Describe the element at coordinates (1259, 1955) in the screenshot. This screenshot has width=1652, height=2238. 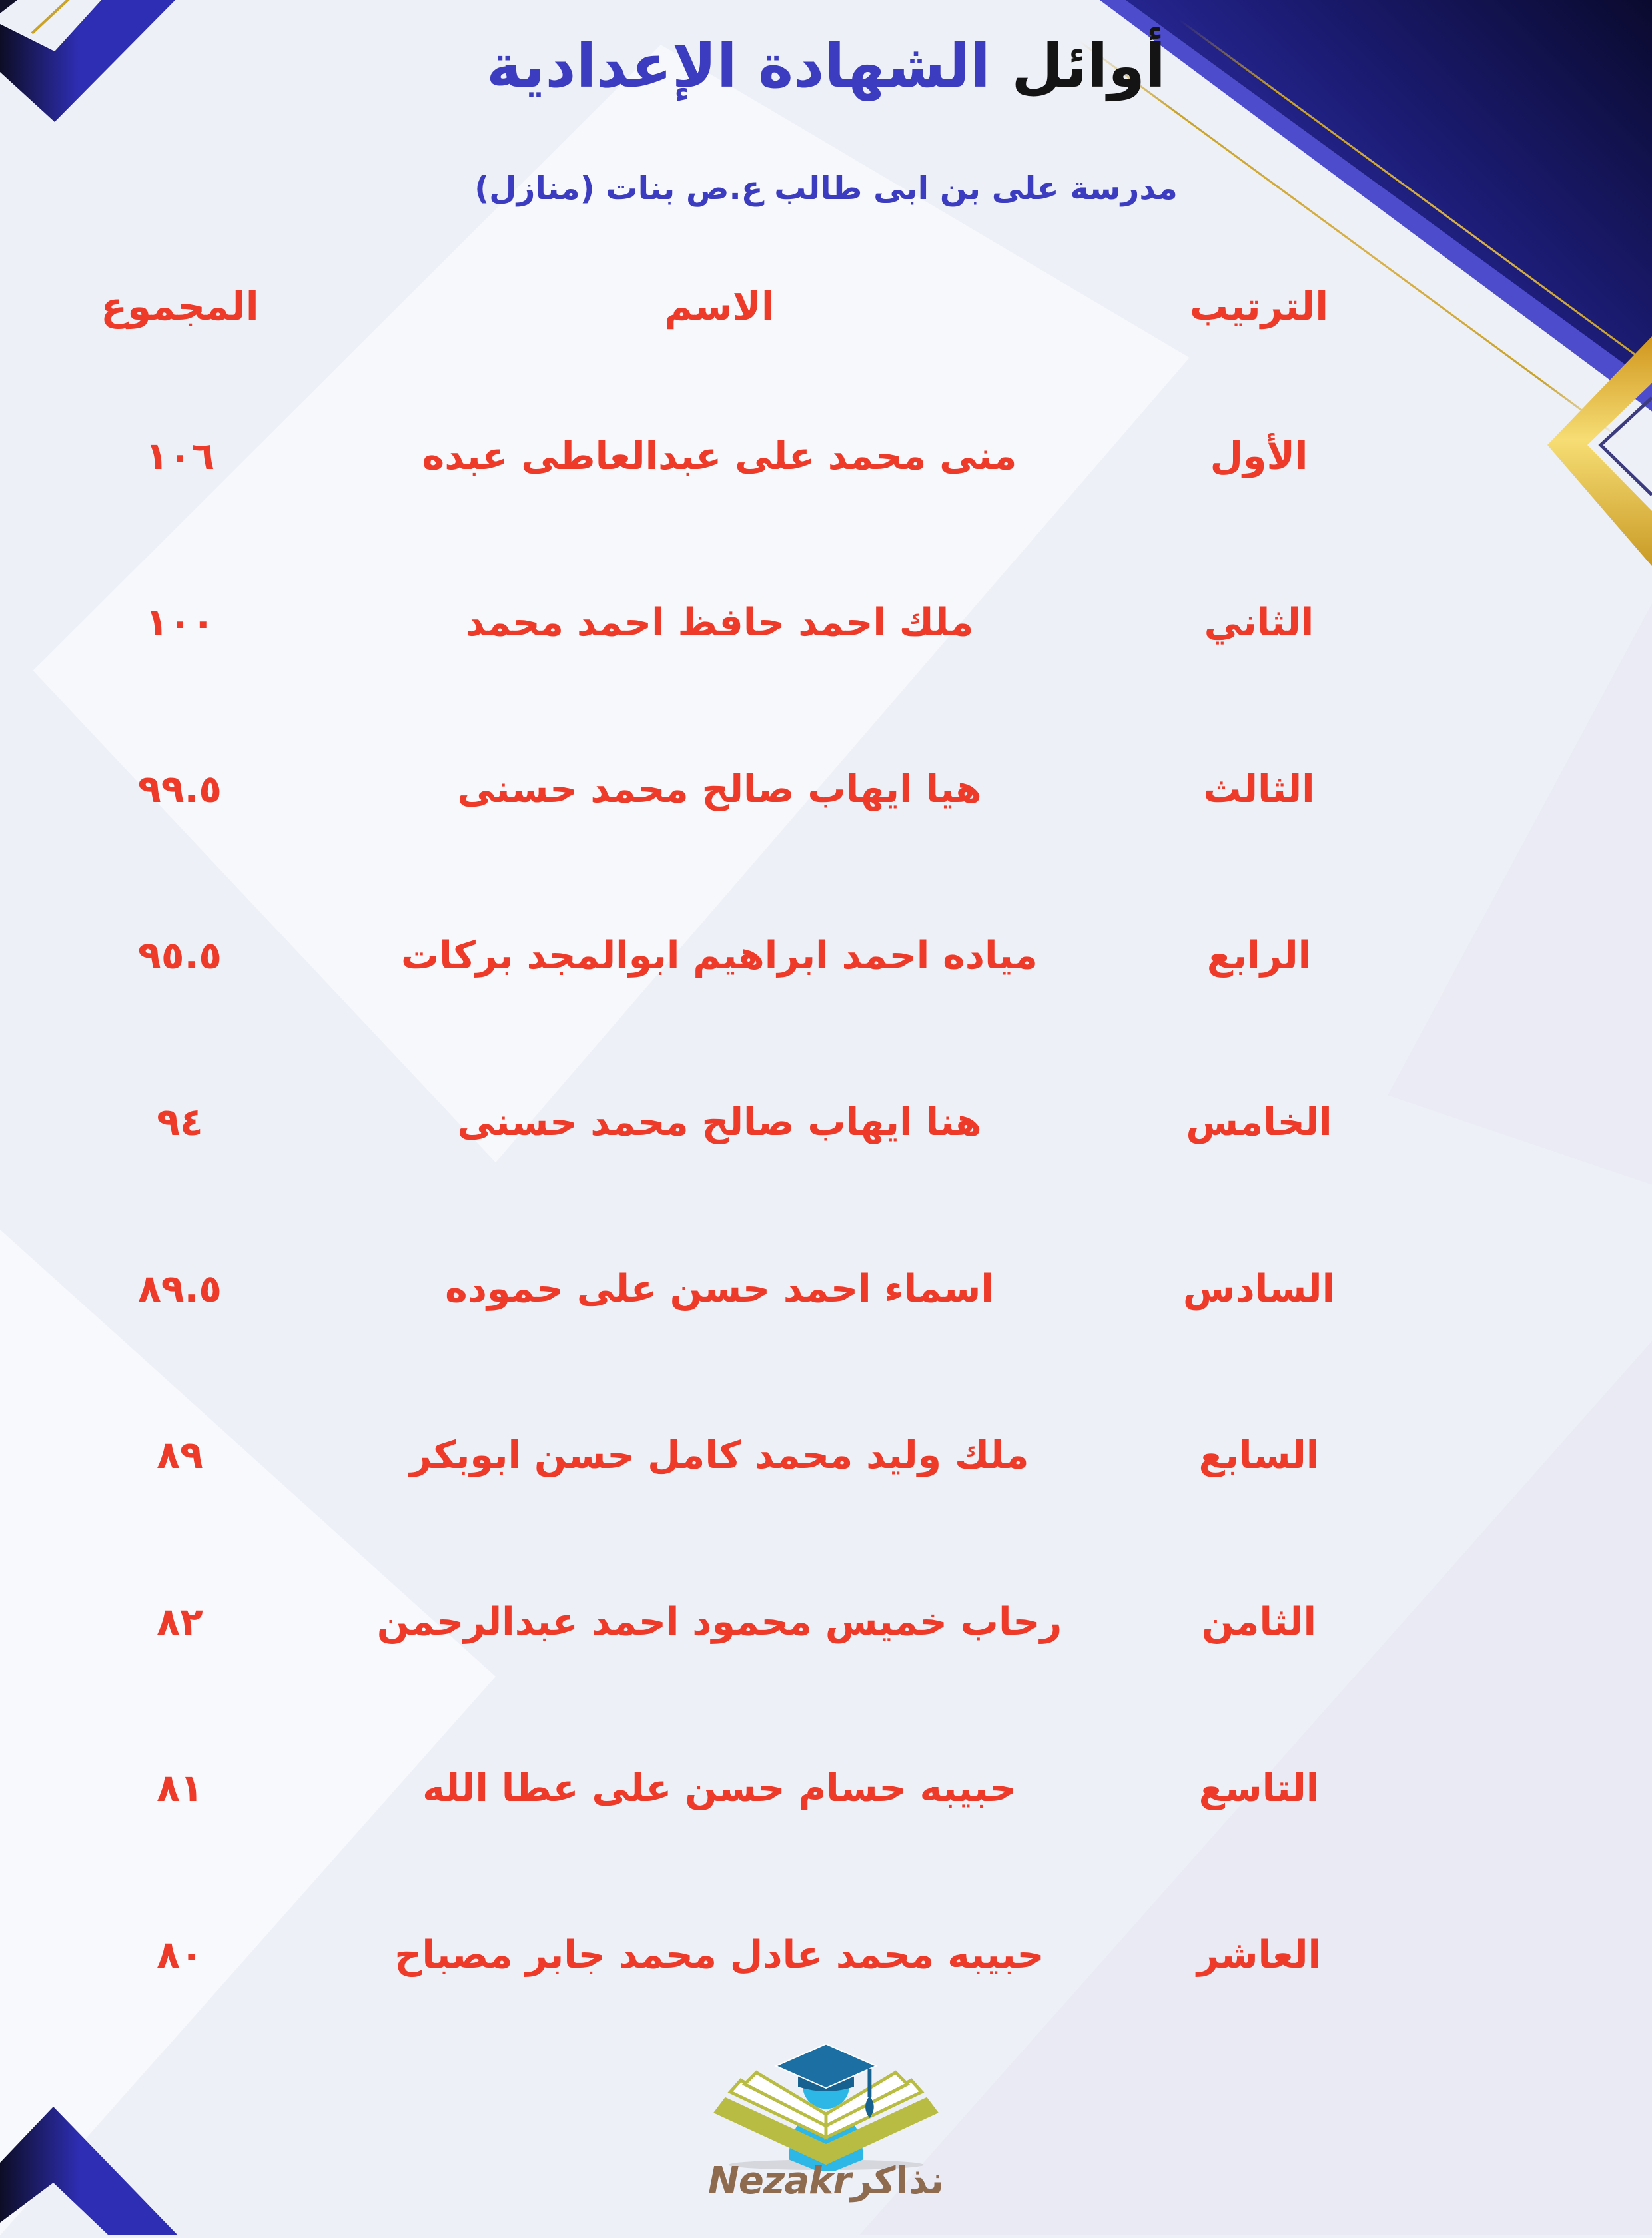
I see `rank-cell: العاشر` at that location.